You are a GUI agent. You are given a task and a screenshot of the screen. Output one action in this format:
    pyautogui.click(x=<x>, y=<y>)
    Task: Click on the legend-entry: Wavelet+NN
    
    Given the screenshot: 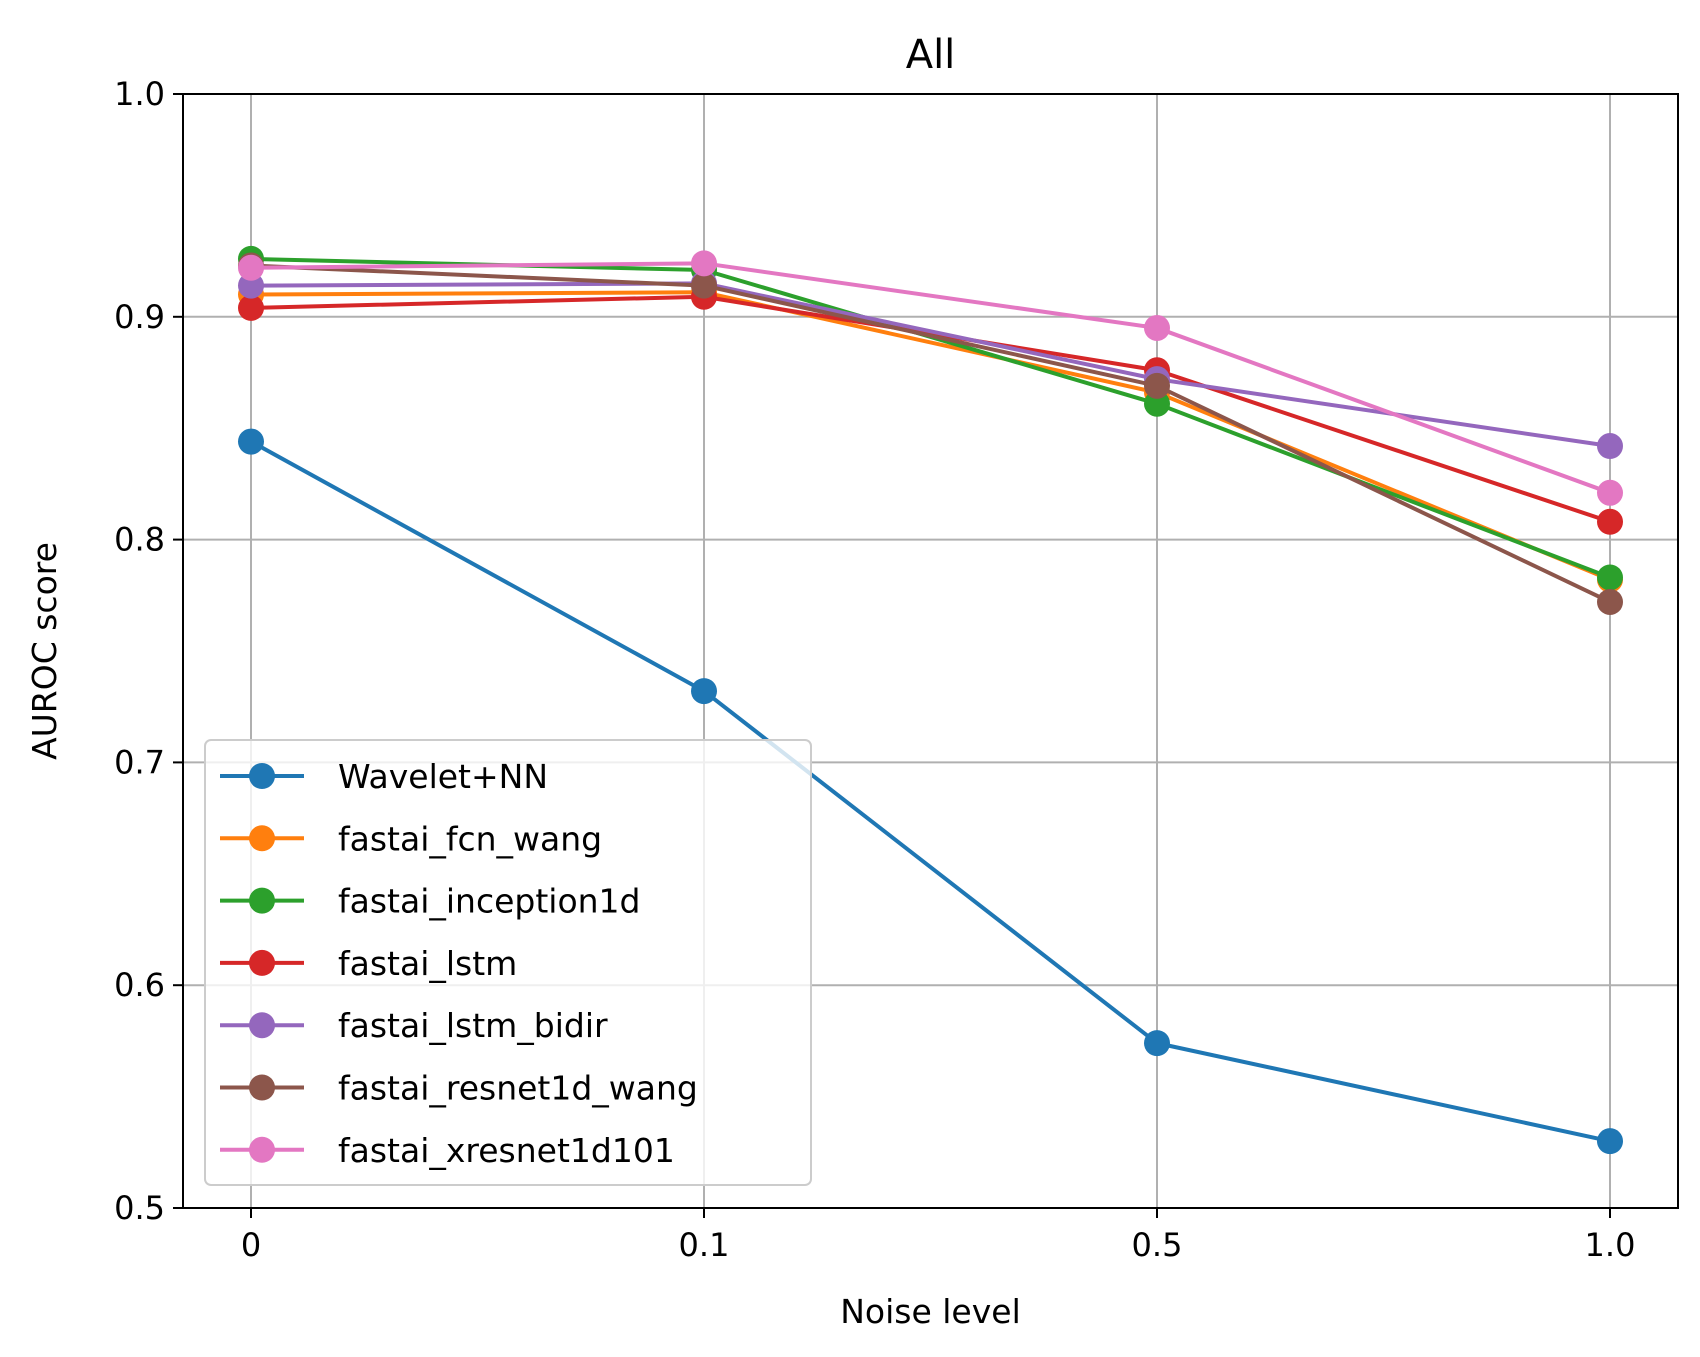 What is the action you would take?
    pyautogui.click(x=384, y=776)
    